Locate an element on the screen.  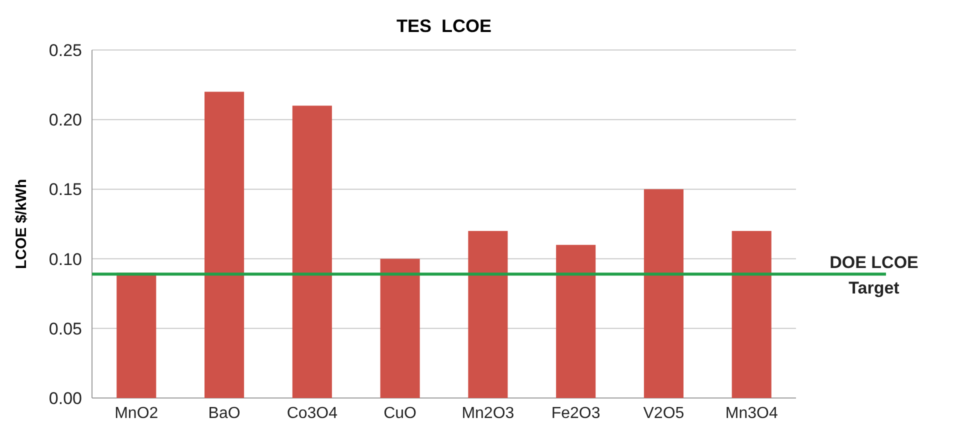
x-tick-label: BaO is located at coordinates (224, 413).